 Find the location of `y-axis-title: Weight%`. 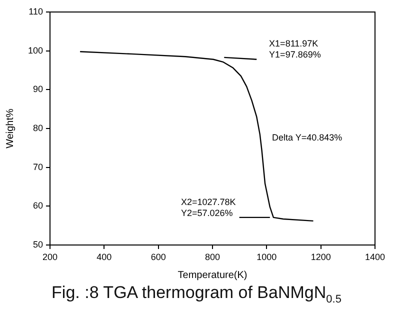

y-axis-title: Weight% is located at coordinates (10, 128).